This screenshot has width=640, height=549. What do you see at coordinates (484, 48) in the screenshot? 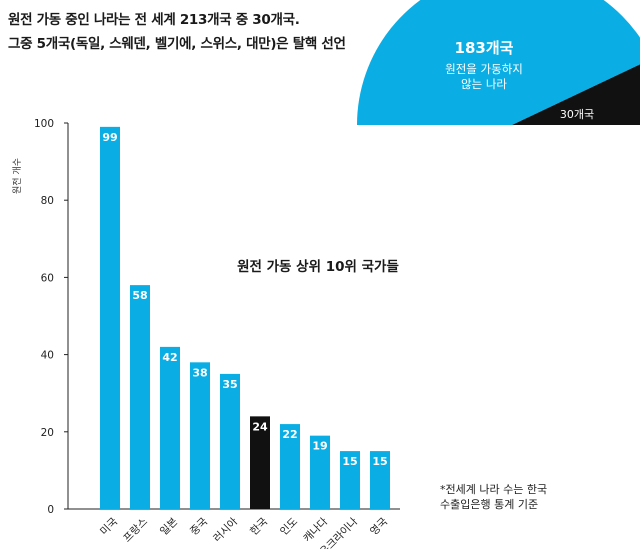
I see `pie-label-non-operating-count: 183개국` at bounding box center [484, 48].